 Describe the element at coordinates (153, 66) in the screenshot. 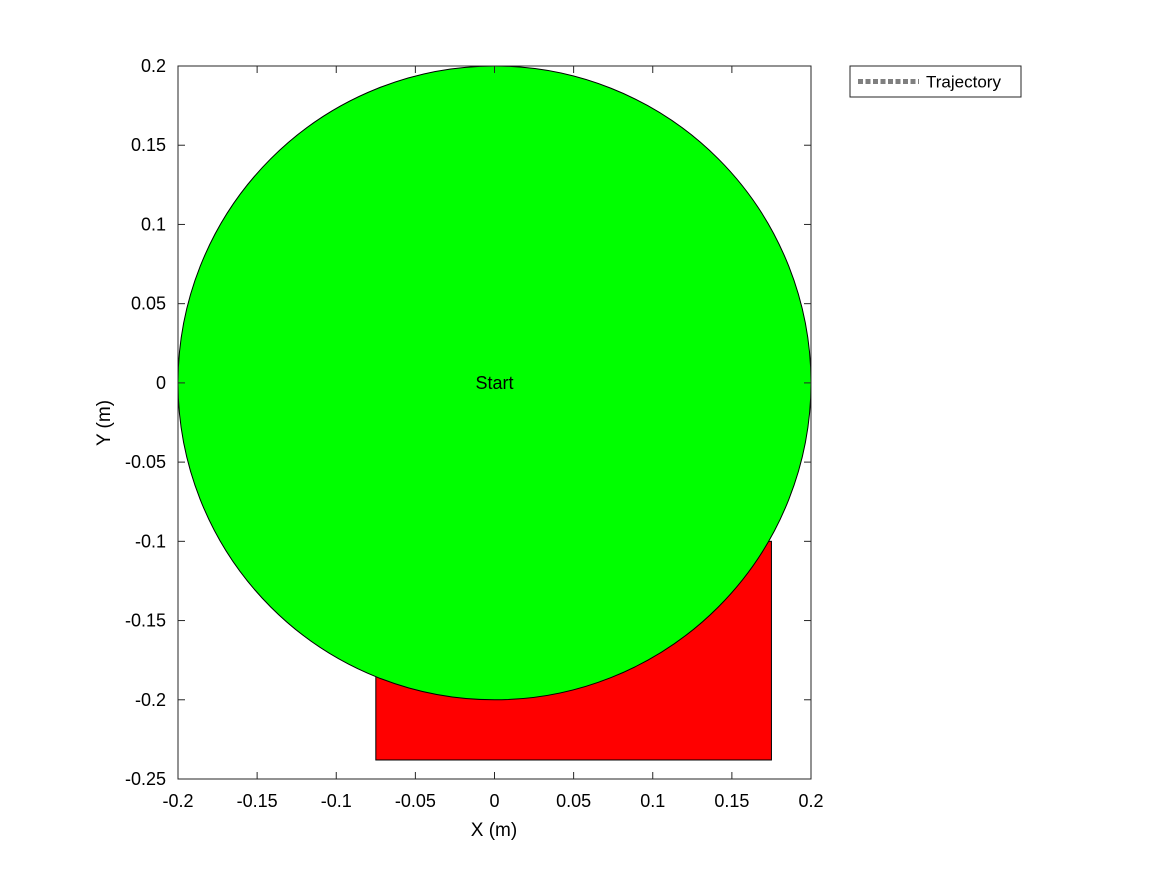

I see `y-tick-label: 0.2` at that location.